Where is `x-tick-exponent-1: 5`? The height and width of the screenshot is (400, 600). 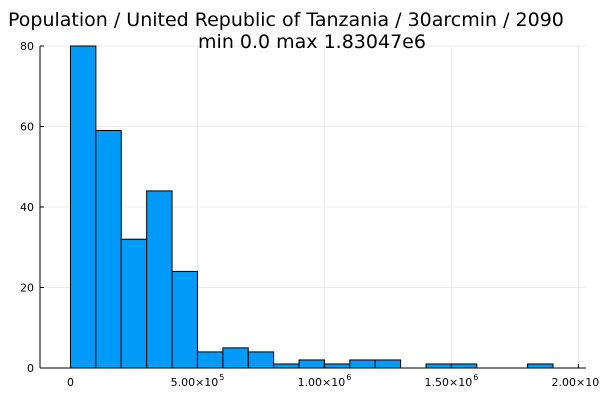
x-tick-exponent-1: 5 is located at coordinates (221, 377).